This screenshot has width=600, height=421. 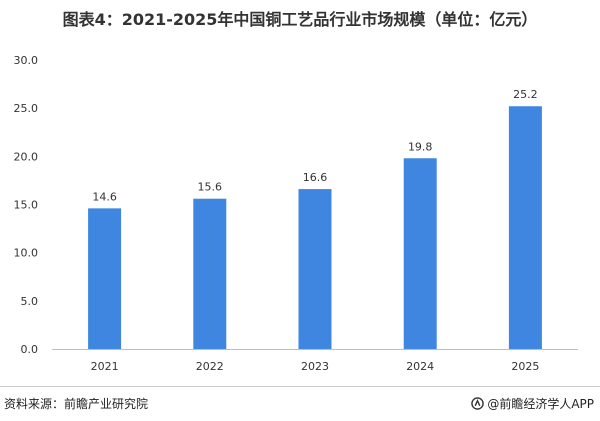 What do you see at coordinates (525, 366) in the screenshot?
I see `x-tick-label-2025: 2025` at bounding box center [525, 366].